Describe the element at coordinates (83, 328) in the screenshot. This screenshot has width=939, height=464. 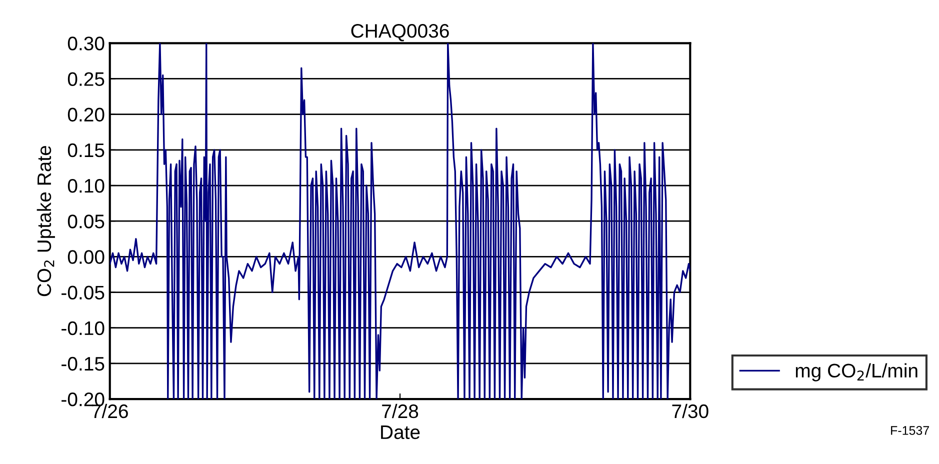
I see `y-tick-label: -0.10` at that location.